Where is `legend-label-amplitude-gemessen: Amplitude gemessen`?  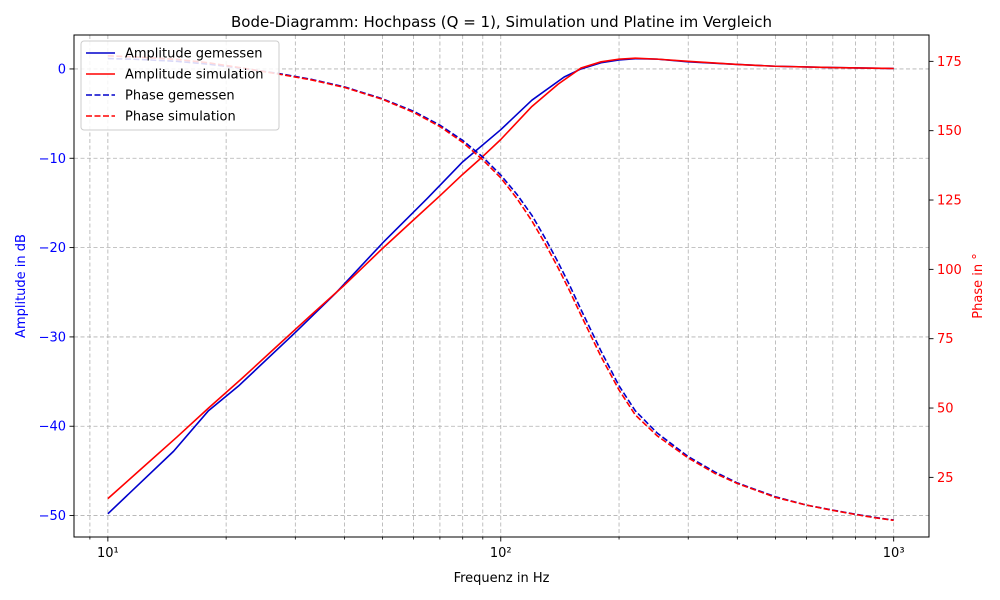
legend-label-amplitude-gemessen: Amplitude gemessen is located at coordinates (193, 54).